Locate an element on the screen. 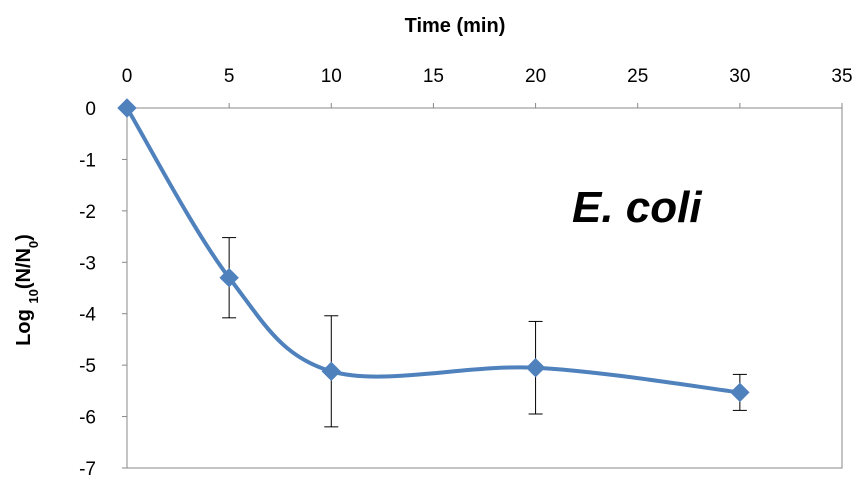 This screenshot has width=857, height=485. y-axis-title: Log 10(N/N0) is located at coordinates (27, 290).